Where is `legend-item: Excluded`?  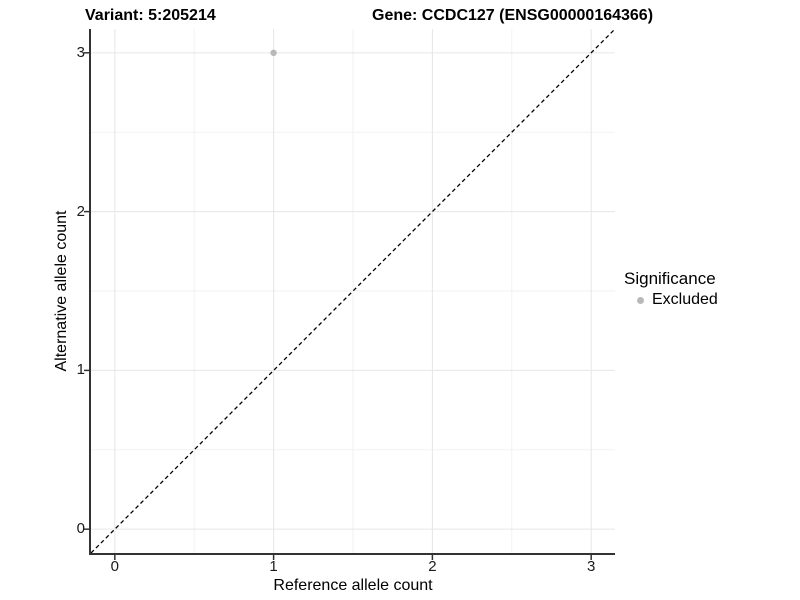
legend-item: Excluded is located at coordinates (671, 300).